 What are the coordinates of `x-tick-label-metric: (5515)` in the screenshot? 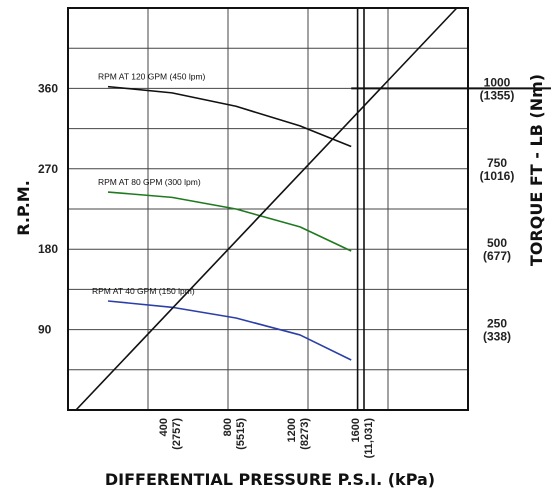 It's located at (241, 434).